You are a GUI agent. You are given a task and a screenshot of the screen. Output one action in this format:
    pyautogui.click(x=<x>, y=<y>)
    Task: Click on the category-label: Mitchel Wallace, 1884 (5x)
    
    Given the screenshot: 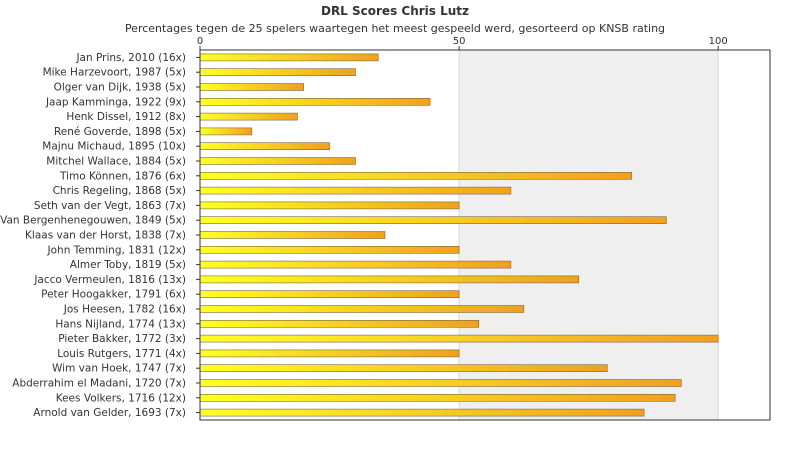 What is the action you would take?
    pyautogui.click(x=116, y=162)
    